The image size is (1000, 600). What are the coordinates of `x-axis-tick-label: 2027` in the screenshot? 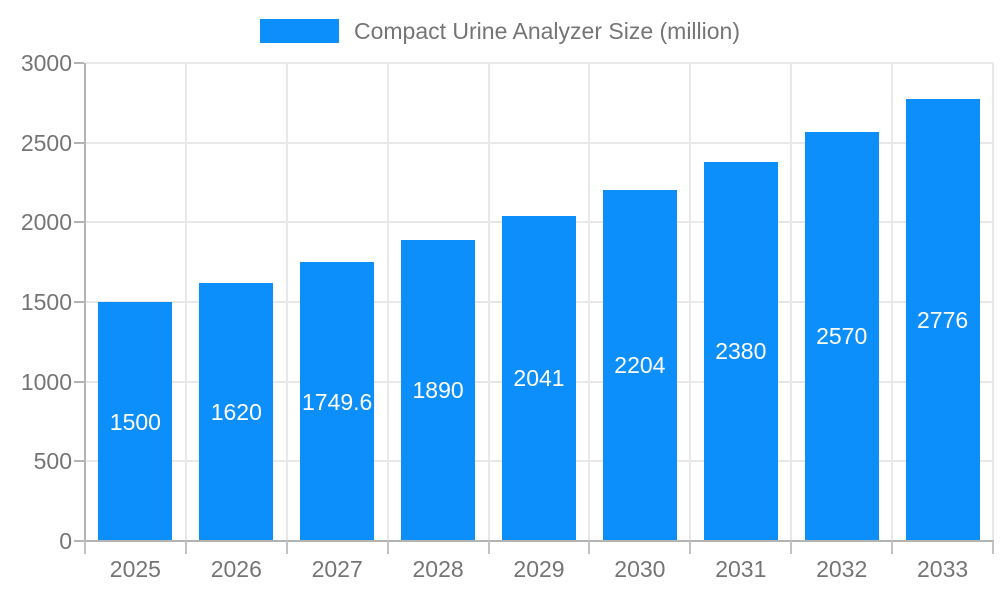 It's located at (337, 569).